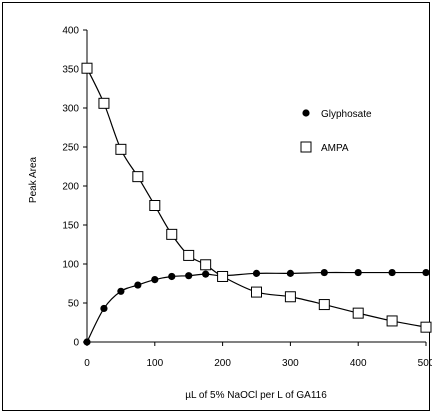 This screenshot has width=432, height=413. Describe the element at coordinates (425, 363) in the screenshot. I see `x-tick-label: 500` at that location.